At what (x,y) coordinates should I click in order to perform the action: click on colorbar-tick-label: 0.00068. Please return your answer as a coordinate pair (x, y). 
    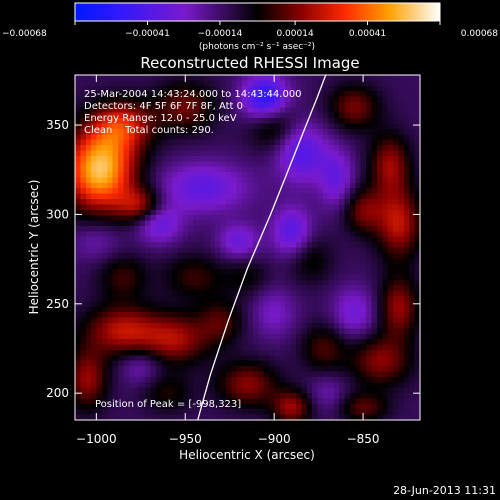
    Looking at the image, I should click on (479, 34).